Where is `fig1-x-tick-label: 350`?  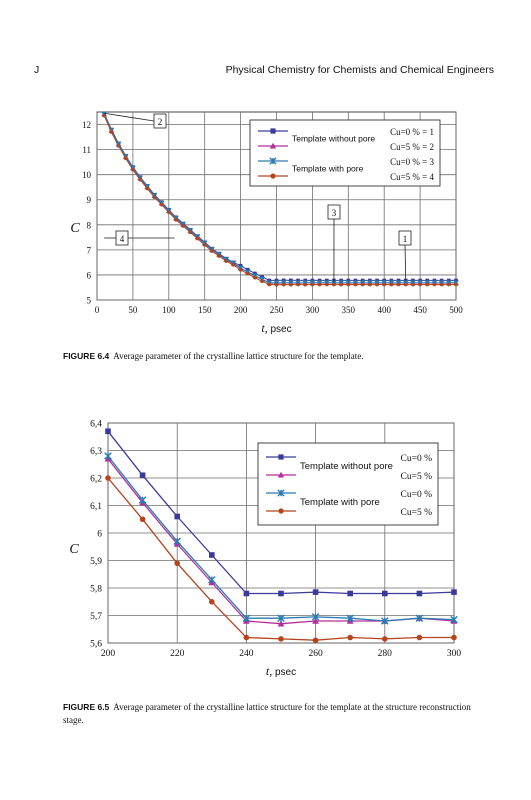
fig1-x-tick-label: 350 is located at coordinates (349, 310).